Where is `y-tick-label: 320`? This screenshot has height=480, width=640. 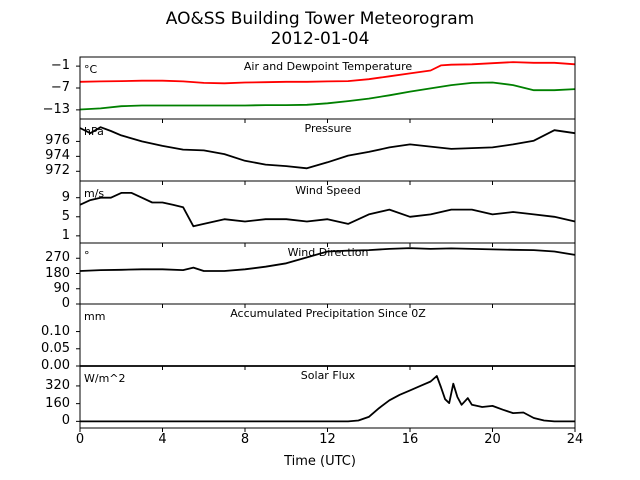
y-tick-label: 320 is located at coordinates (57, 385).